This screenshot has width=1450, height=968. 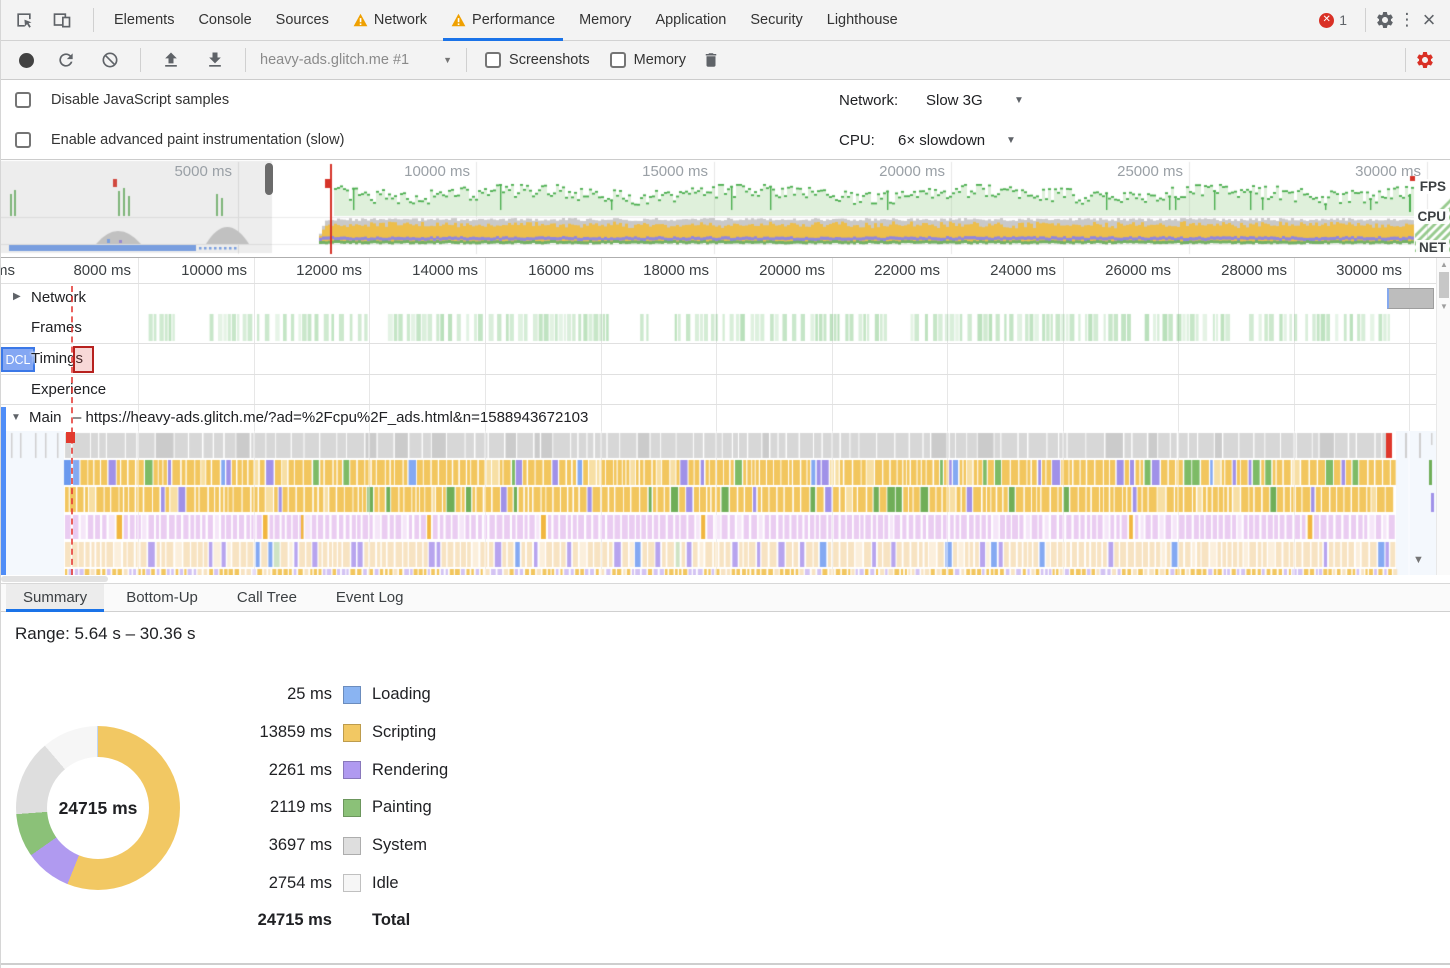 What do you see at coordinates (869, 100) in the screenshot?
I see `network-throttle-label: Network:` at bounding box center [869, 100].